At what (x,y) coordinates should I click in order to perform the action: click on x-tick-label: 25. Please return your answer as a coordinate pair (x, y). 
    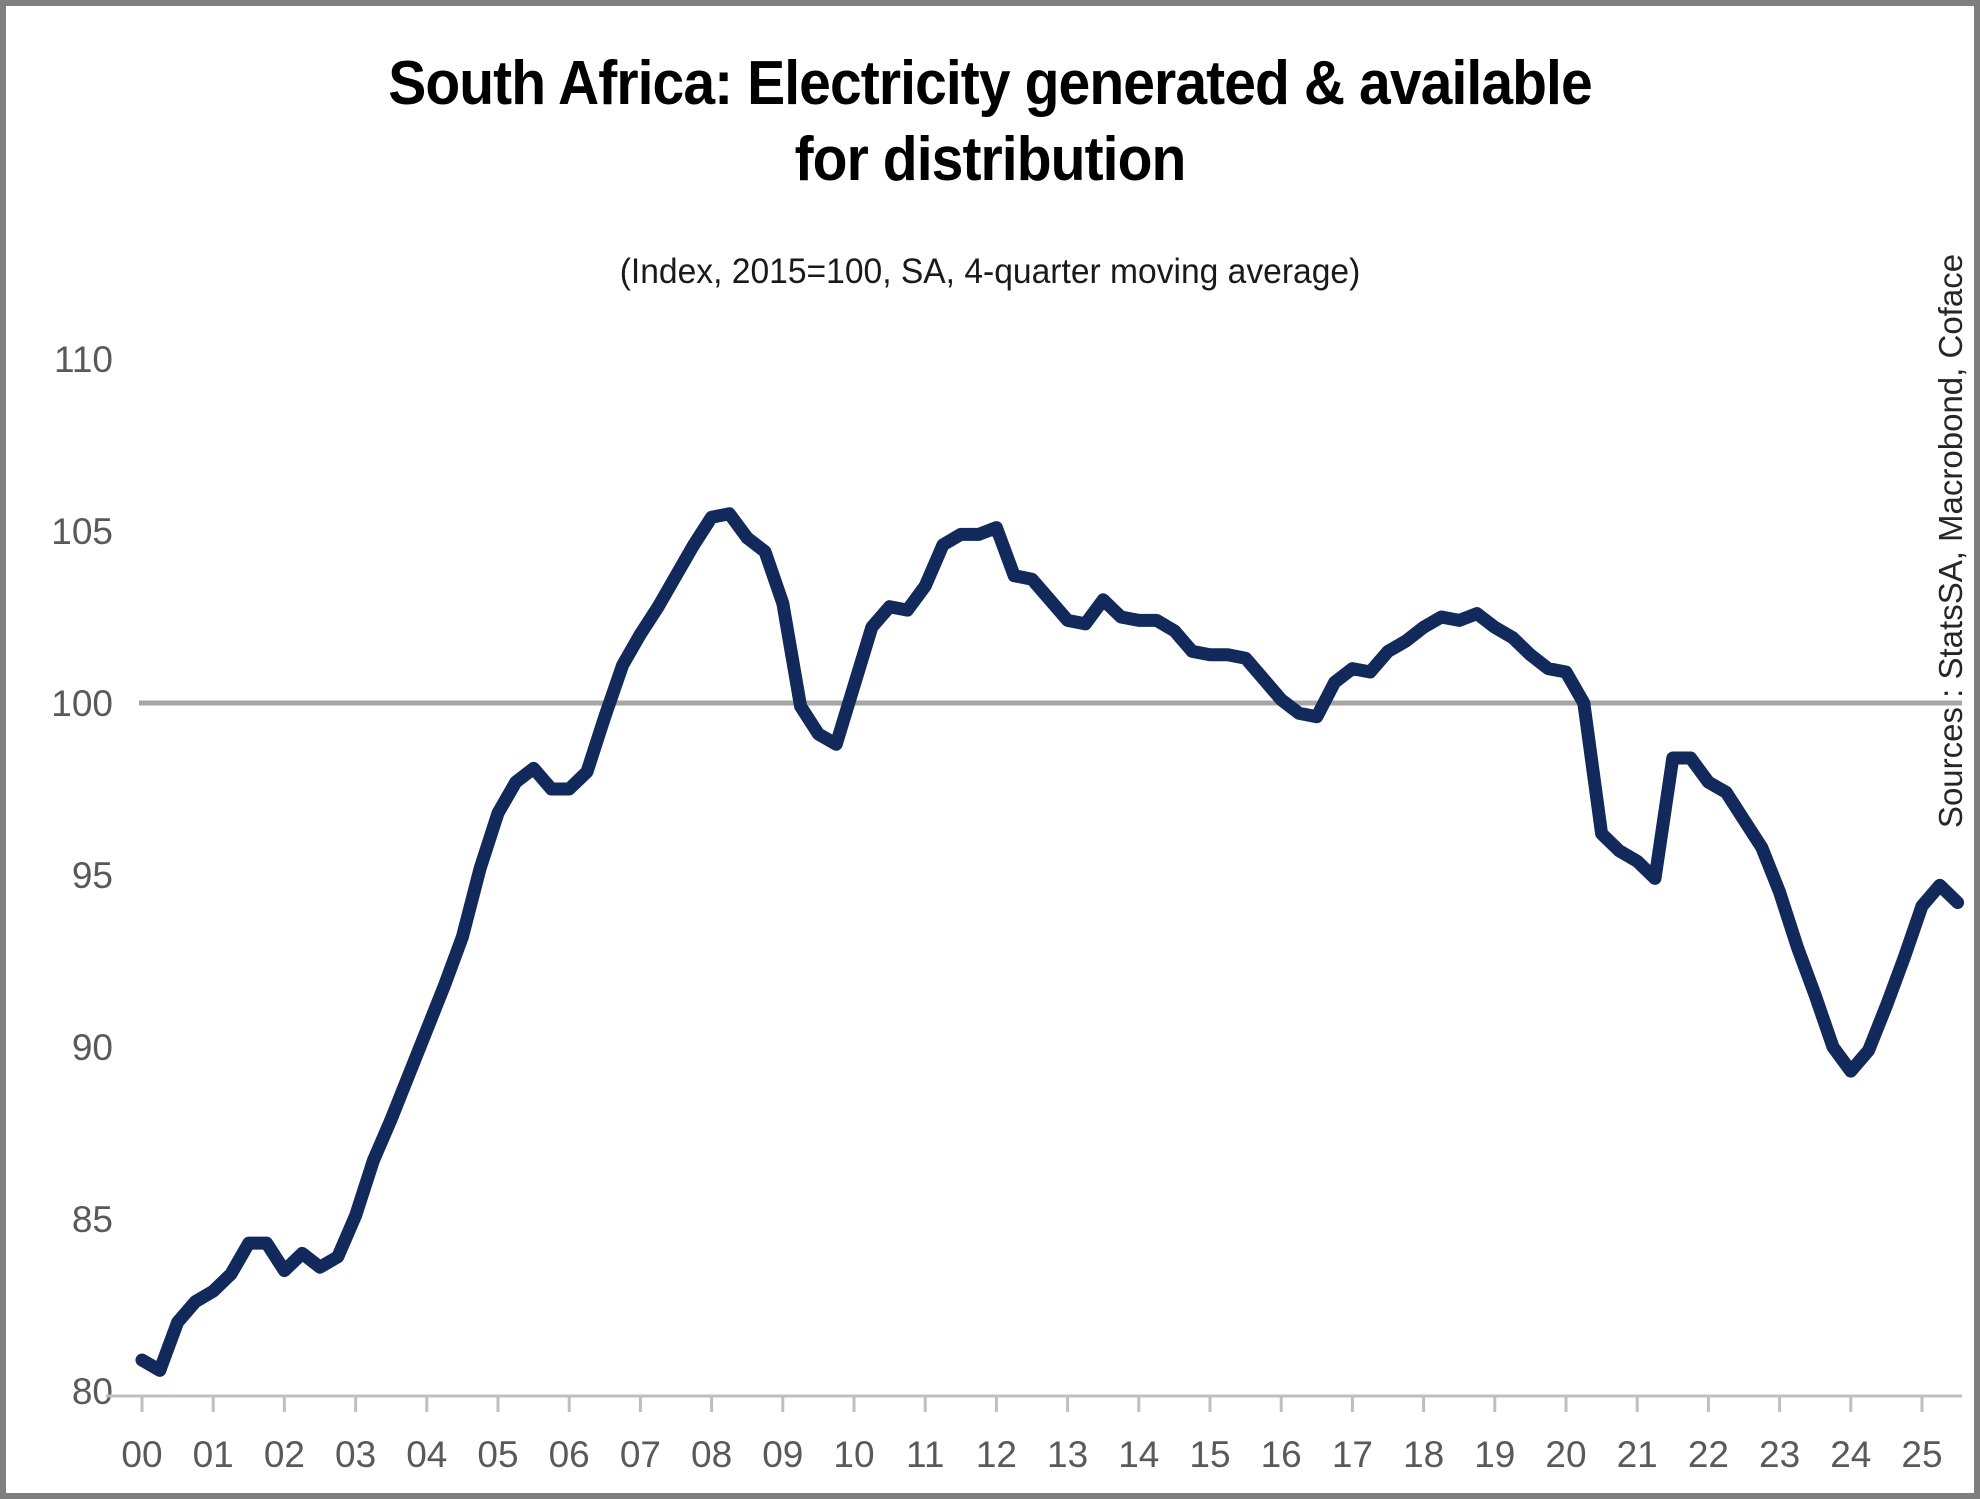
    Looking at the image, I should click on (1921, 1454).